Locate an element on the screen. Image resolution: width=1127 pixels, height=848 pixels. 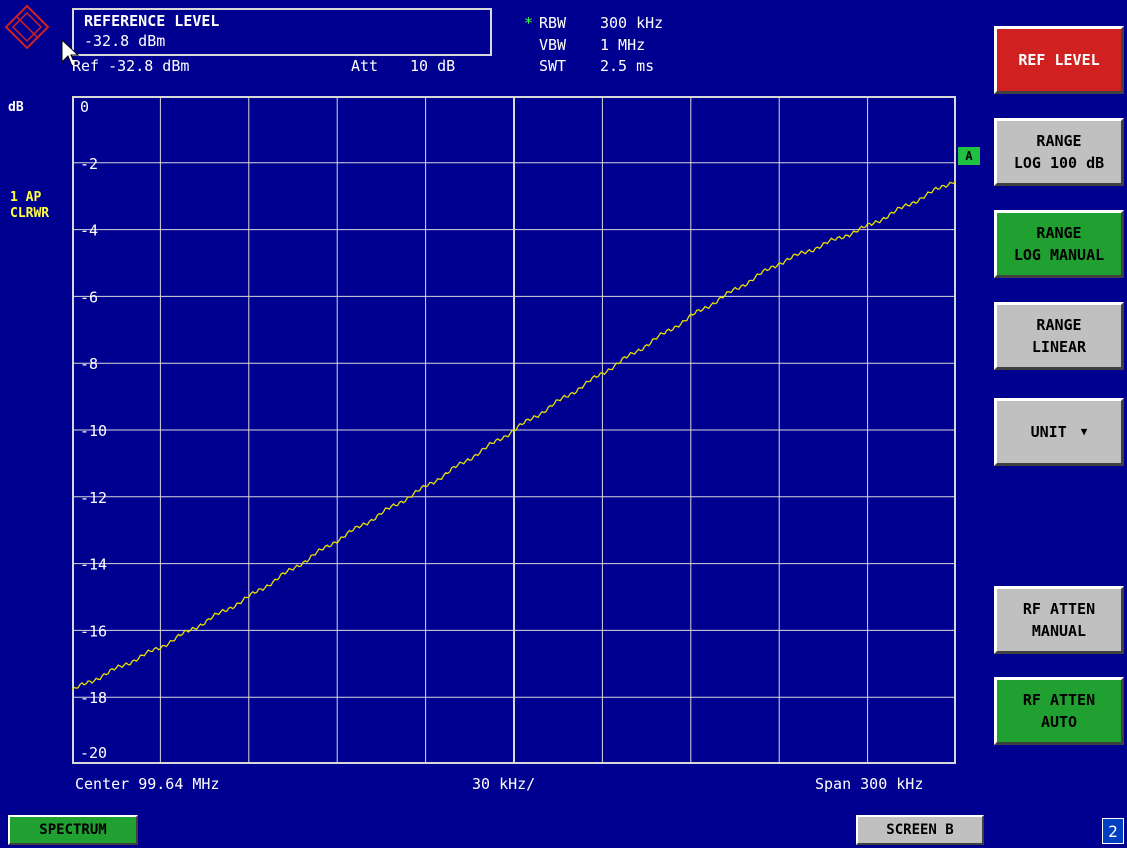
trace-mode-line2: CLRWR is located at coordinates (30, 213).